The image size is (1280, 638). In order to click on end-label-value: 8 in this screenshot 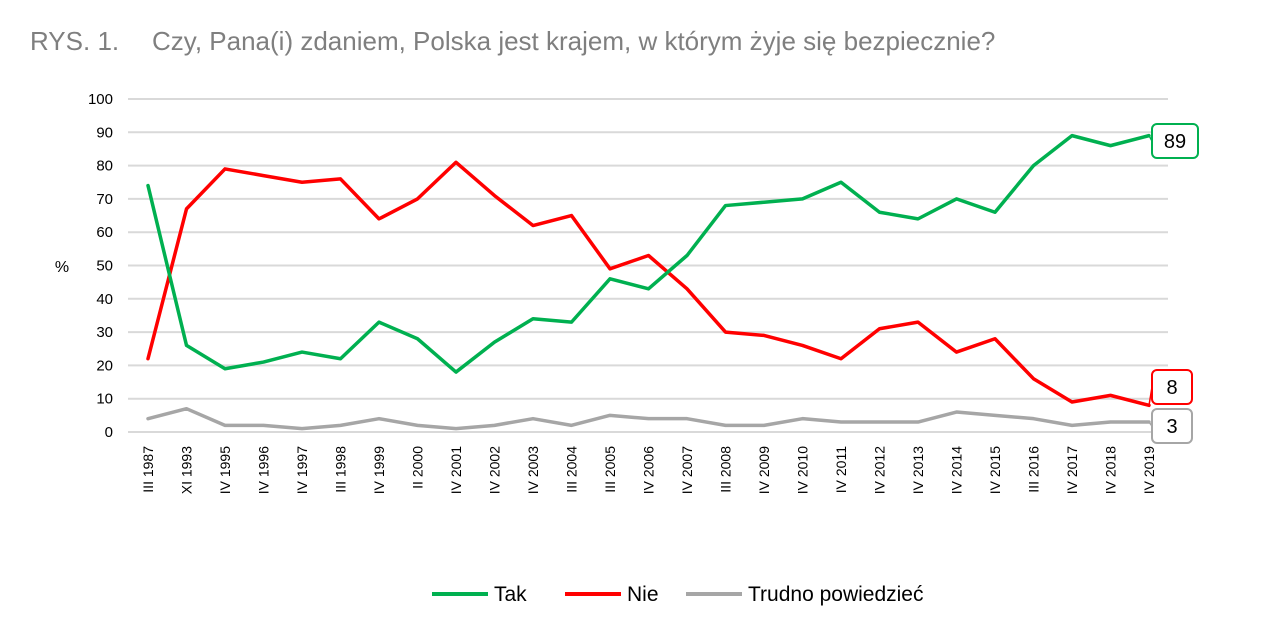, I will do `click(1171, 388)`.